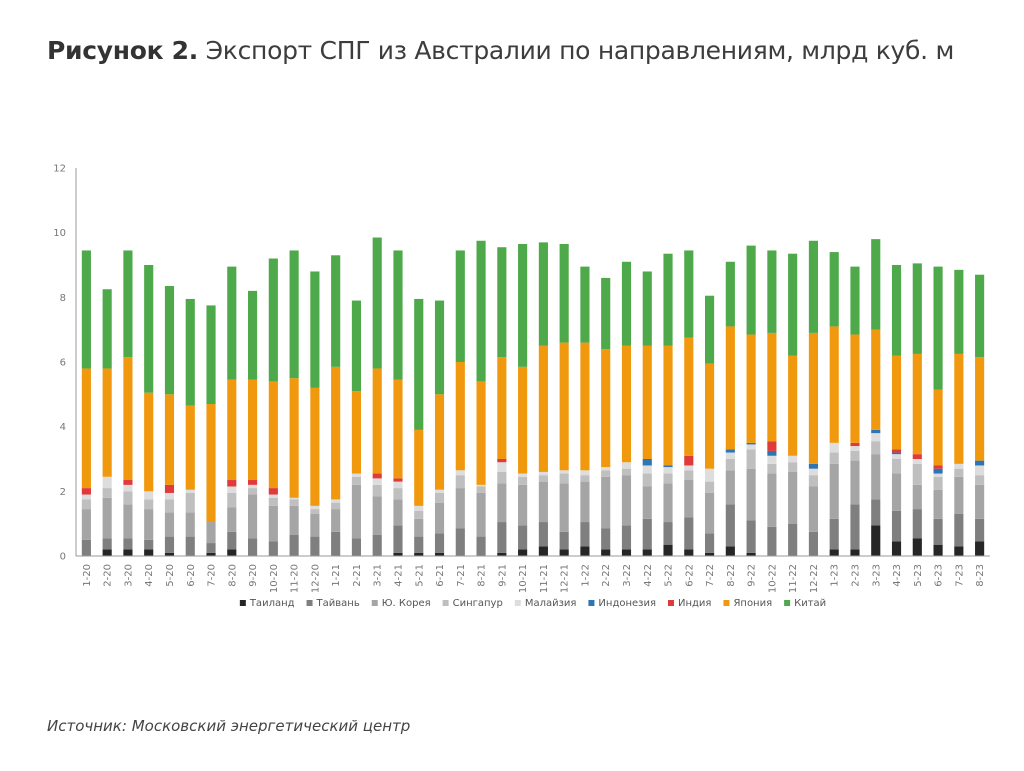  Describe the element at coordinates (59, 169) in the screenshot. I see `y-tick-label: 12` at that location.